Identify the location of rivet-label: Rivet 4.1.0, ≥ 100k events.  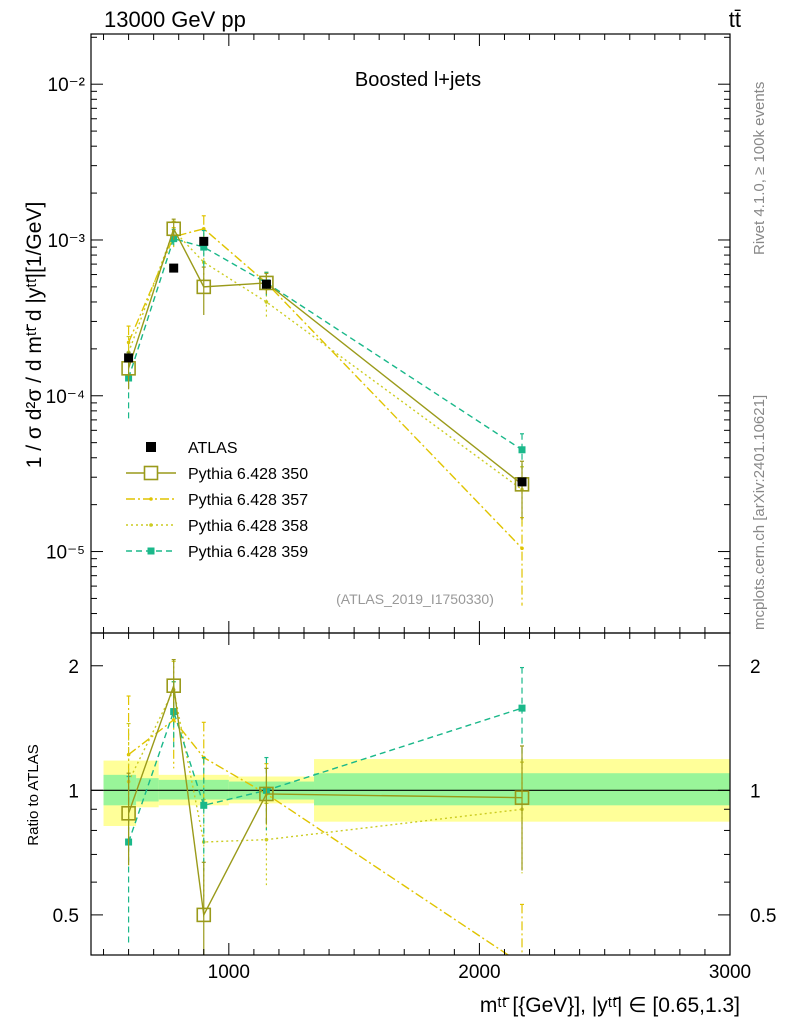
(759, 168).